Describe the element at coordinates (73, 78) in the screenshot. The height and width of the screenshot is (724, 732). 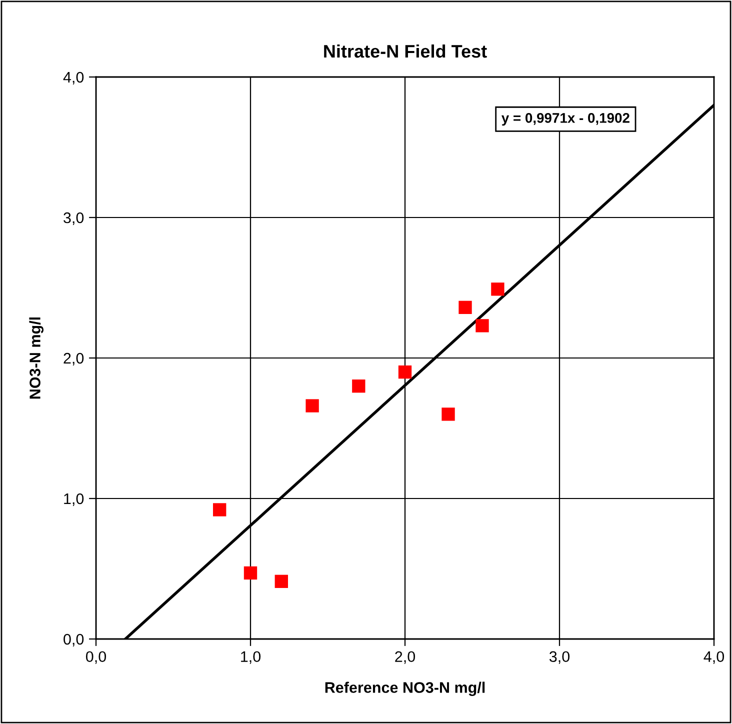
I see `y-tick-label: 4,0` at that location.